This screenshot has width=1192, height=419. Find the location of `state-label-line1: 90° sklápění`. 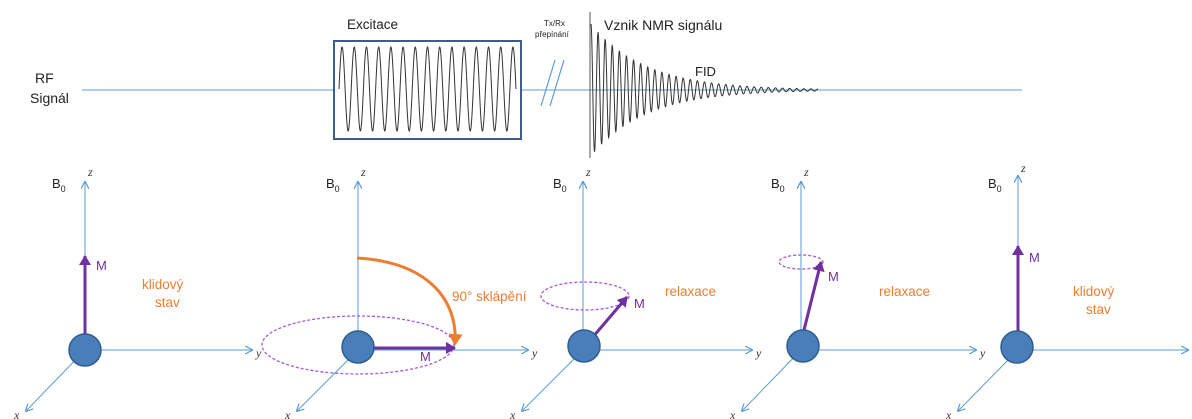

state-label-line1: 90° sklápění is located at coordinates (489, 296).